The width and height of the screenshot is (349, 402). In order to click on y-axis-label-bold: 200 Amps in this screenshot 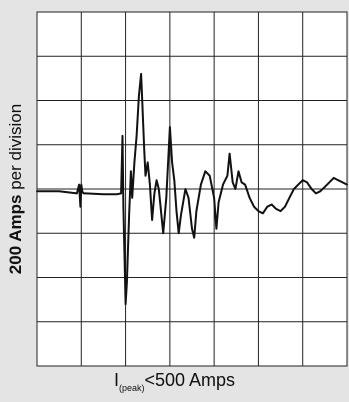, I will do `click(15, 234)`.